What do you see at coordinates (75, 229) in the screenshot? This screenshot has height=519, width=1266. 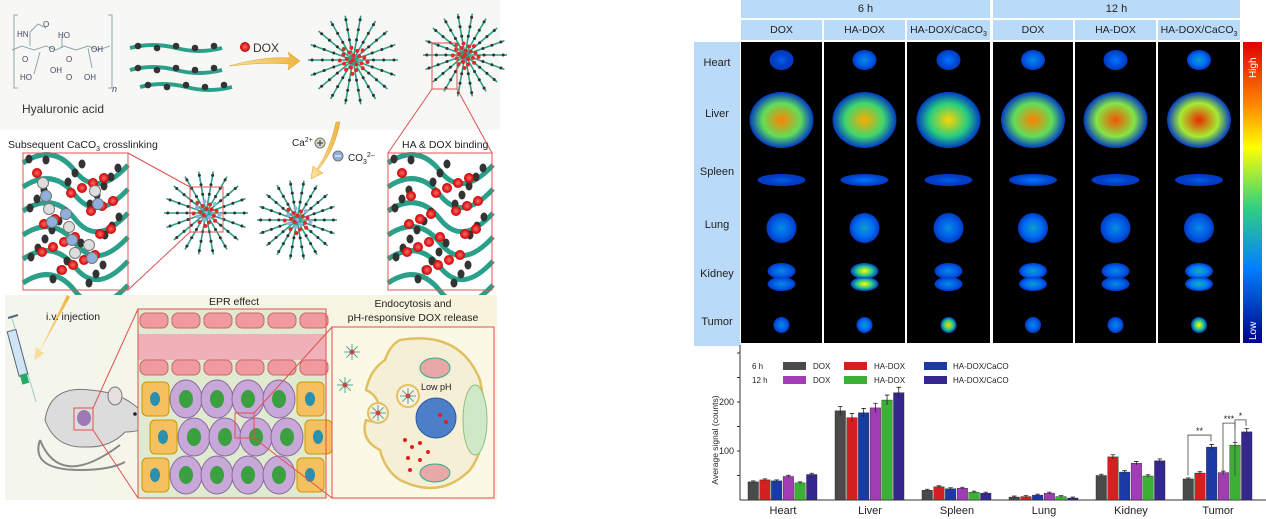 I see `crosslinked-core-closeup` at bounding box center [75, 229].